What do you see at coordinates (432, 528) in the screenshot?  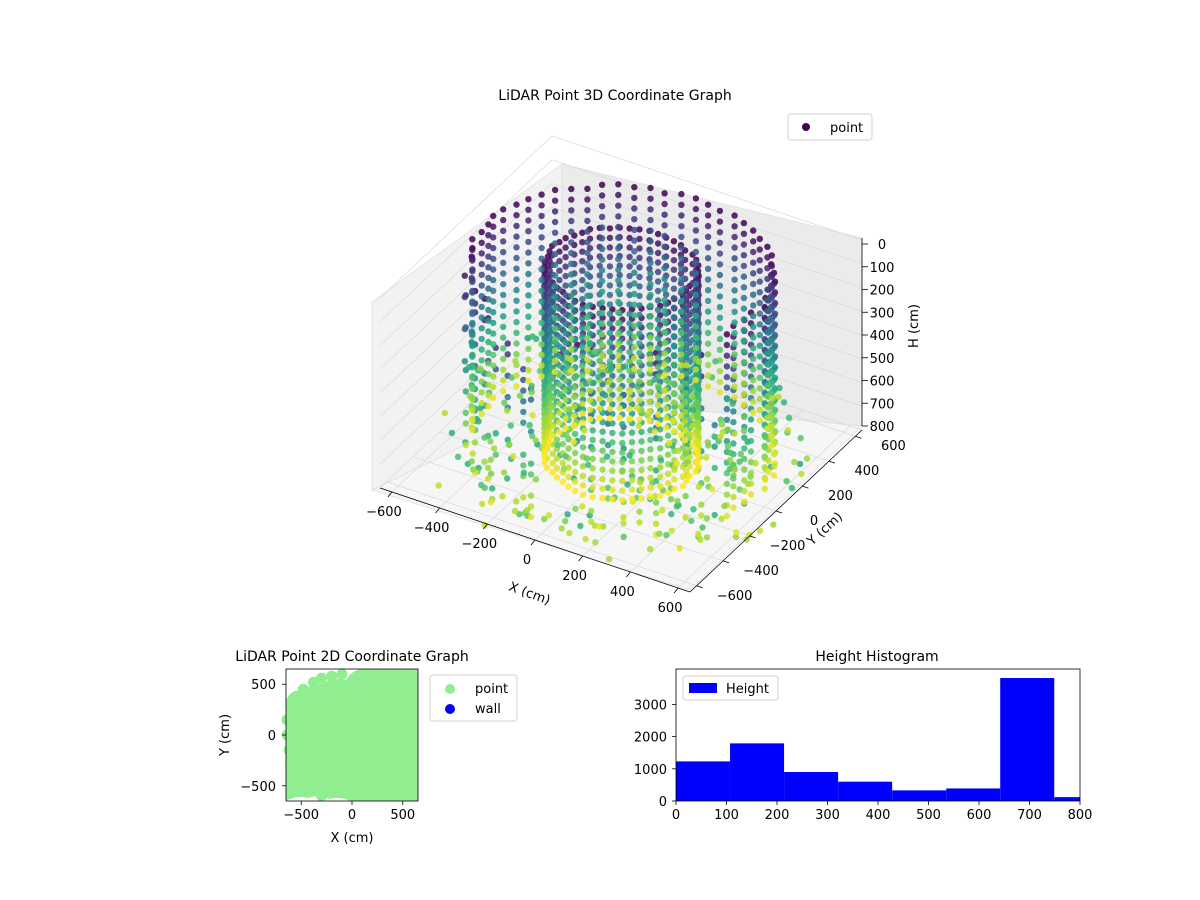 I see `x-tick-label-3d: −400` at bounding box center [432, 528].